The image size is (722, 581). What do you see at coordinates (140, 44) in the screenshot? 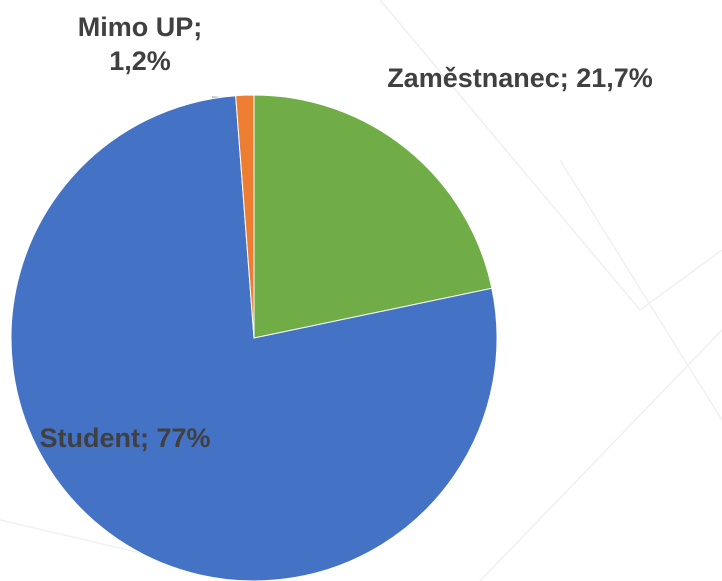
I see `data-label: Mimo UP; 1,2%` at bounding box center [140, 44].